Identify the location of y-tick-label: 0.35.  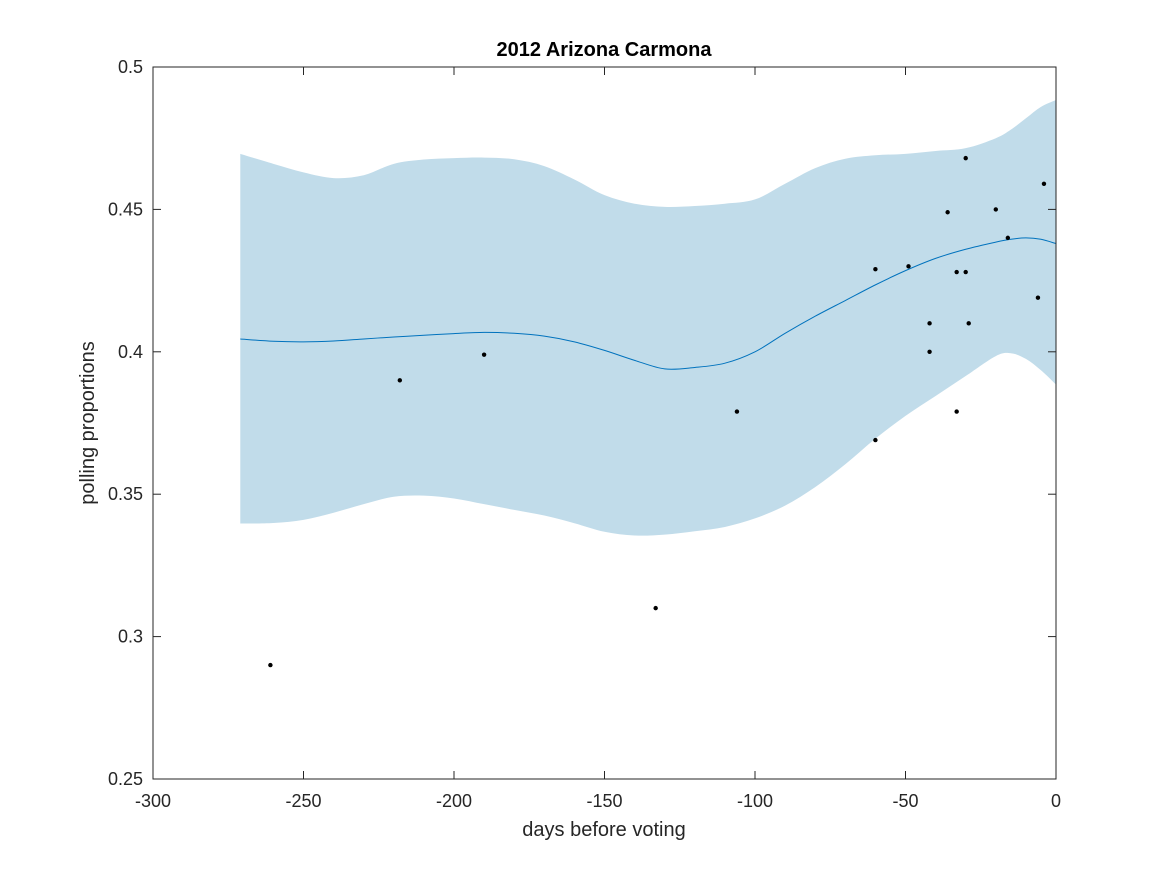
(125, 494).